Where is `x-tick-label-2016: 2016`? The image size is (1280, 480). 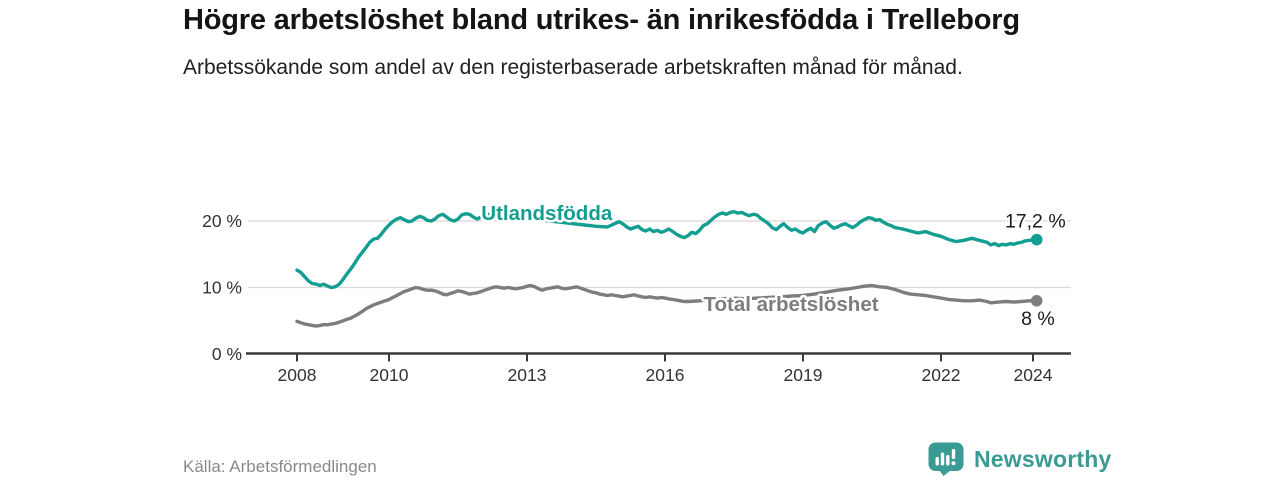
x-tick-label-2016: 2016 is located at coordinates (665, 375).